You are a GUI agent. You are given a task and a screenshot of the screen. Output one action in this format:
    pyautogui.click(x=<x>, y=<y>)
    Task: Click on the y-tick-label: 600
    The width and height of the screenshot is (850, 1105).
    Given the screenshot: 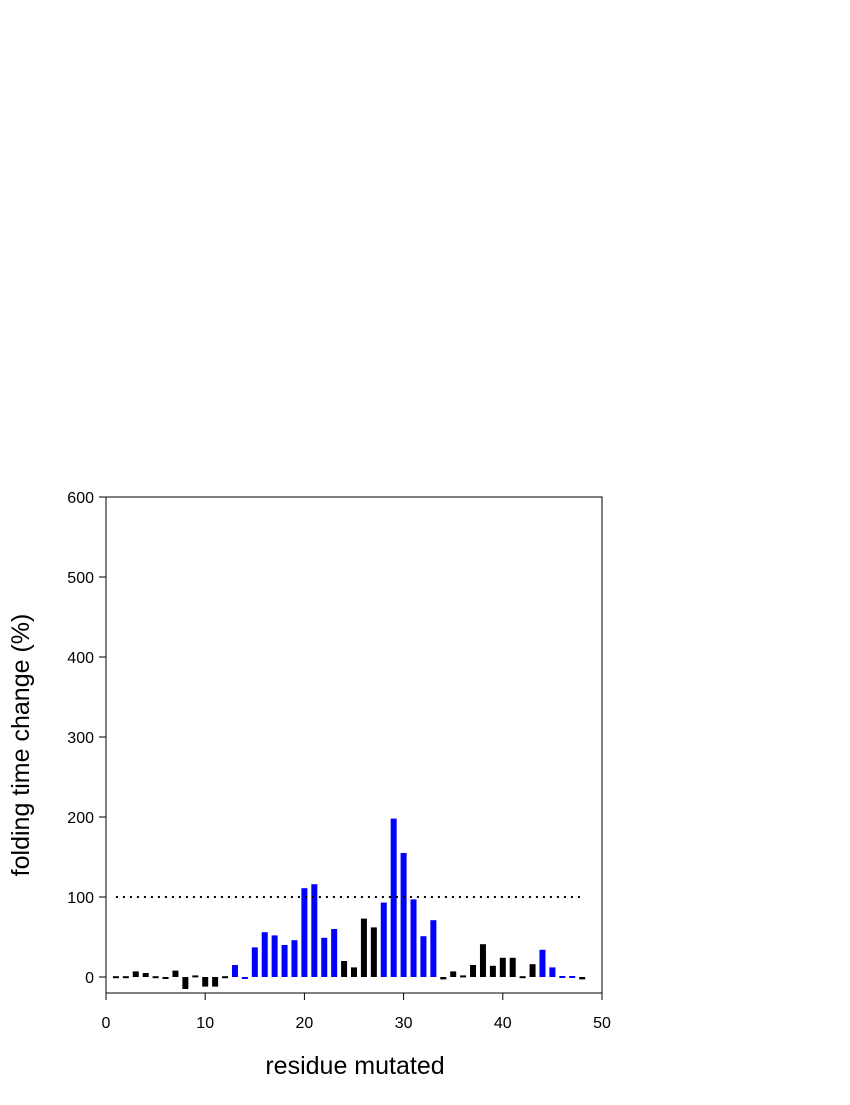 What is the action you would take?
    pyautogui.click(x=80, y=498)
    